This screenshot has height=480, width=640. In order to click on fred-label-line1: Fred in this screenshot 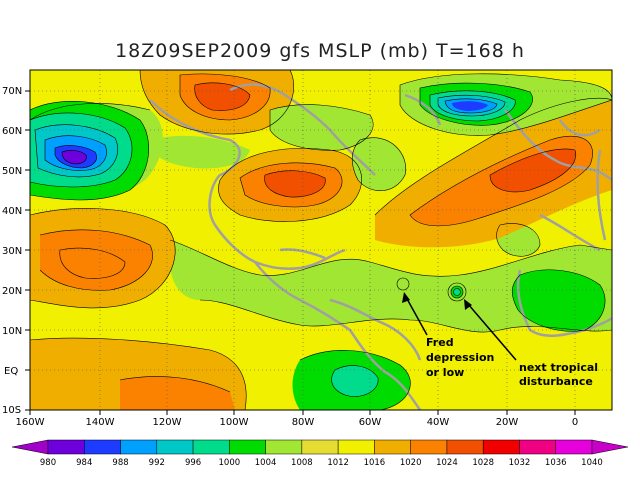, I will do `click(440, 342)`.